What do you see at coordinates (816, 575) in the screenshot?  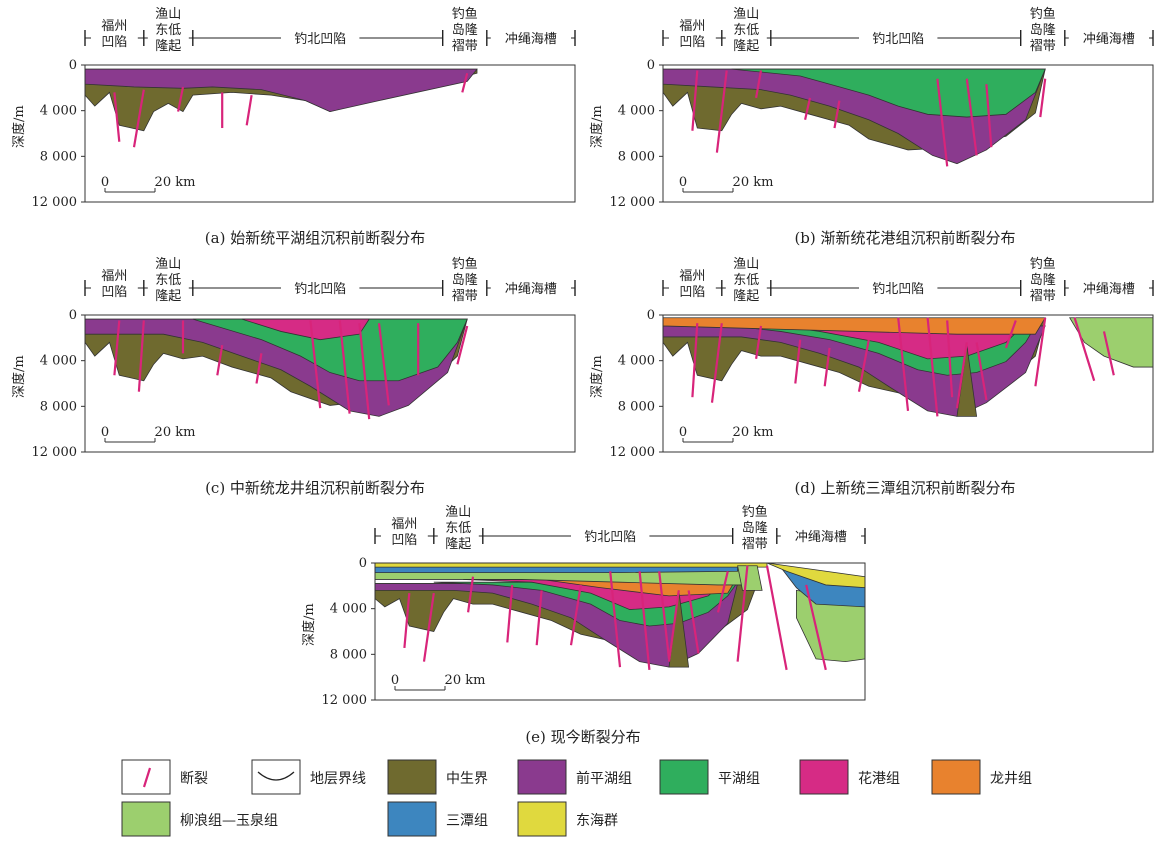 I see `stratum-donghai` at bounding box center [816, 575].